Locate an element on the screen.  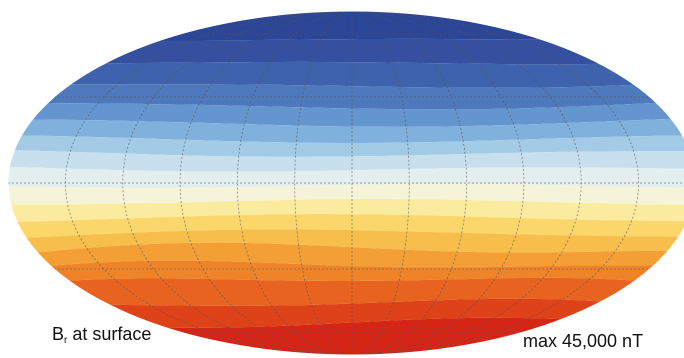
field-symbol: B is located at coordinates (58, 334).